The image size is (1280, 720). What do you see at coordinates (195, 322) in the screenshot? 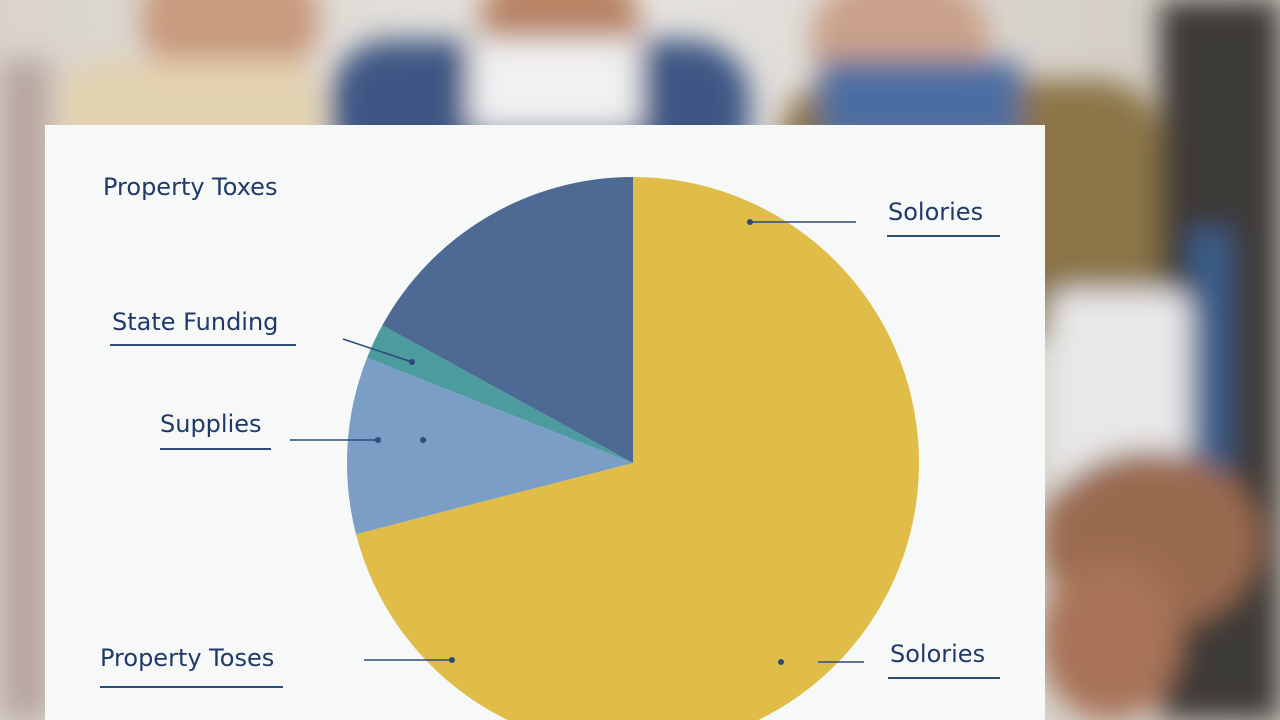
I see `slice-label: State Funding` at bounding box center [195, 322].